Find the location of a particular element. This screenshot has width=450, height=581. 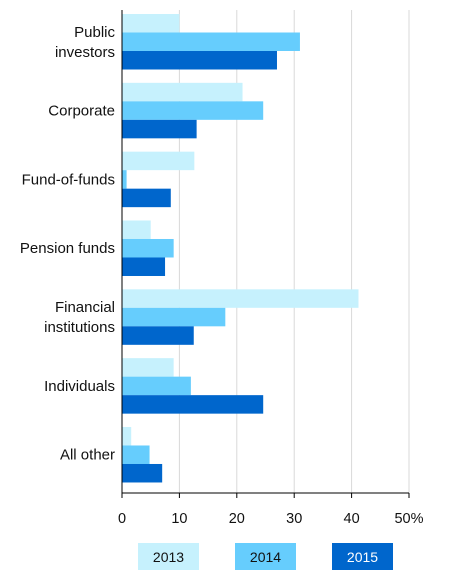

category-label-line: Financial is located at coordinates (85, 307).